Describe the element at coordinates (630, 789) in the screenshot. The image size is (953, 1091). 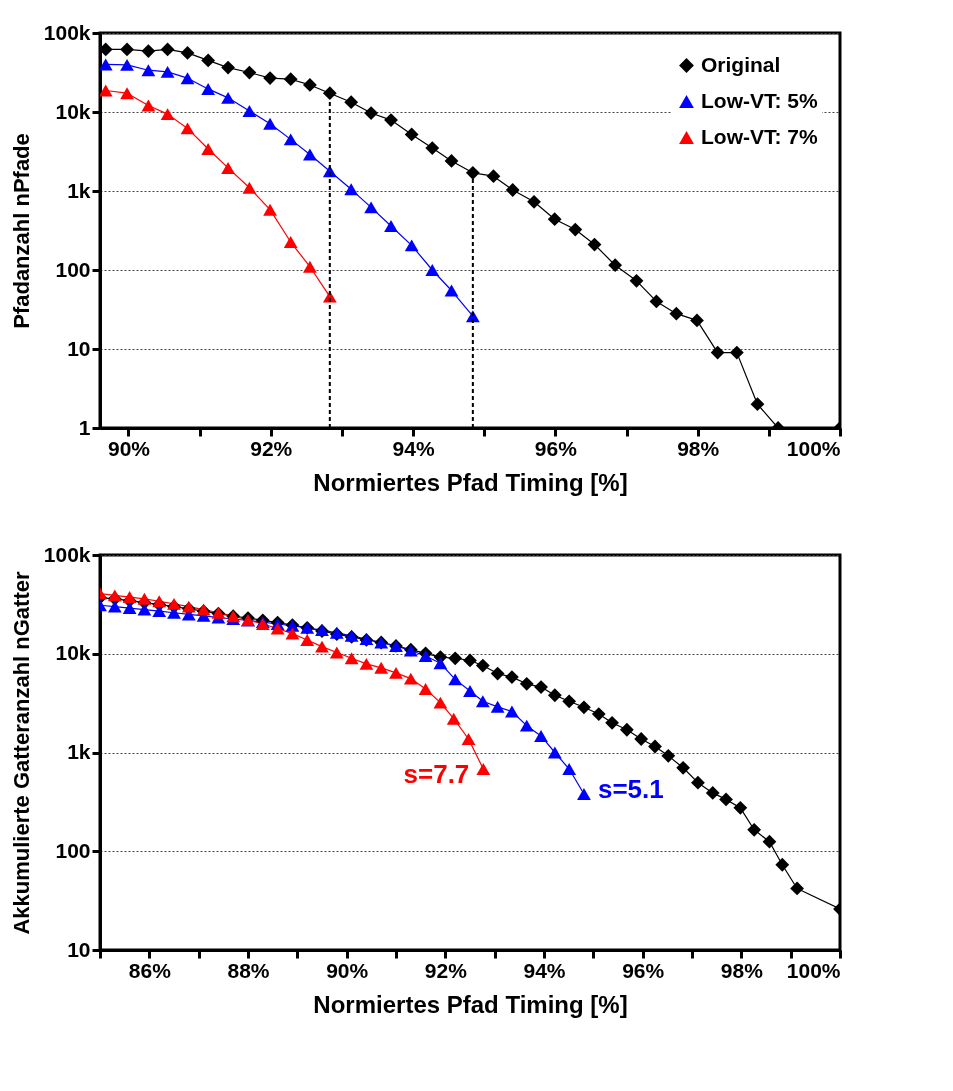
I see `annotation: s=5.1` at that location.